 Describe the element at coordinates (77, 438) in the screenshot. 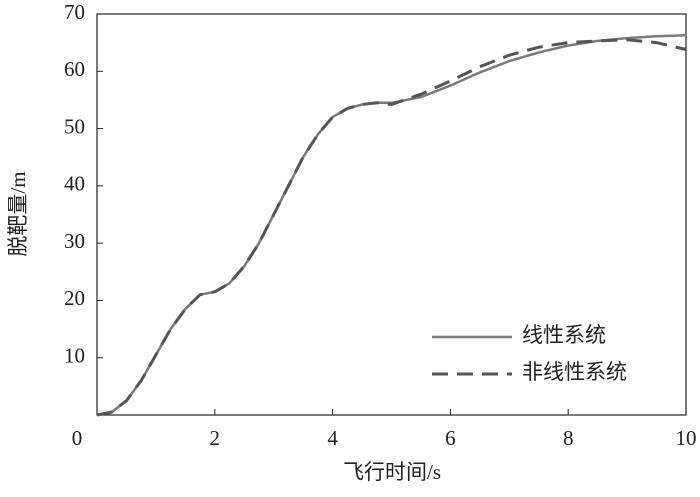

I see `x-tick-label: 0` at that location.